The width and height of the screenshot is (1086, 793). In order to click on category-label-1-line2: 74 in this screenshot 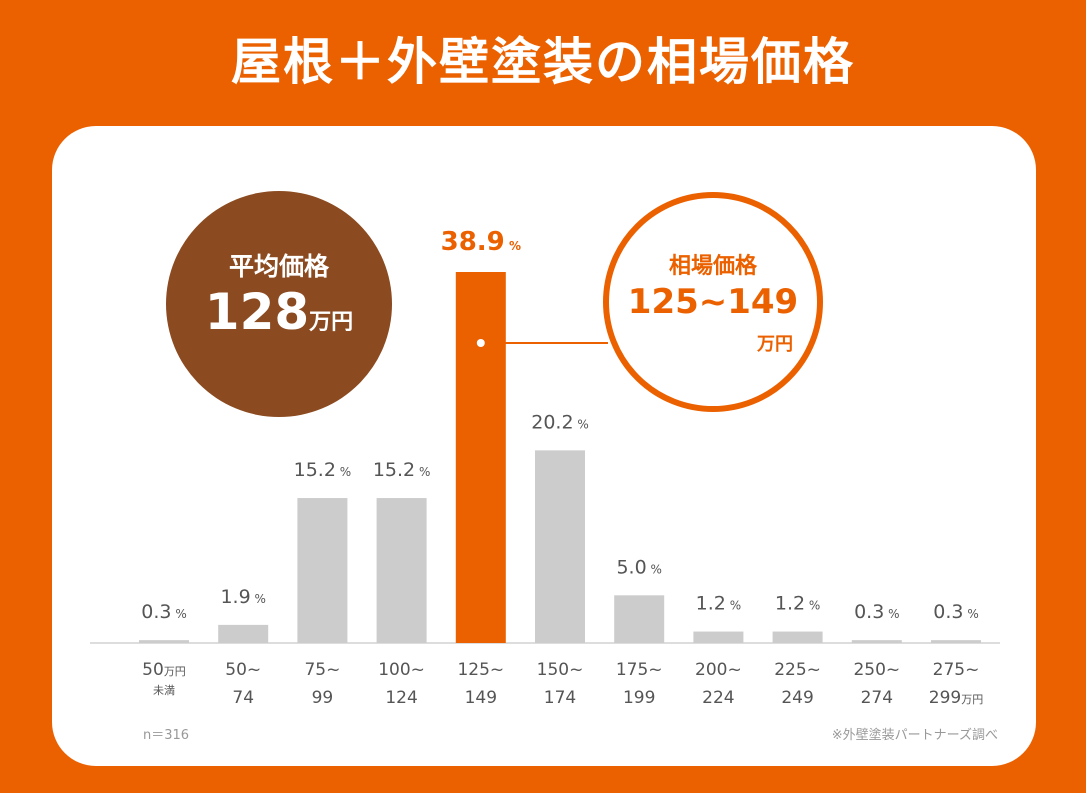, I will do `click(243, 698)`.